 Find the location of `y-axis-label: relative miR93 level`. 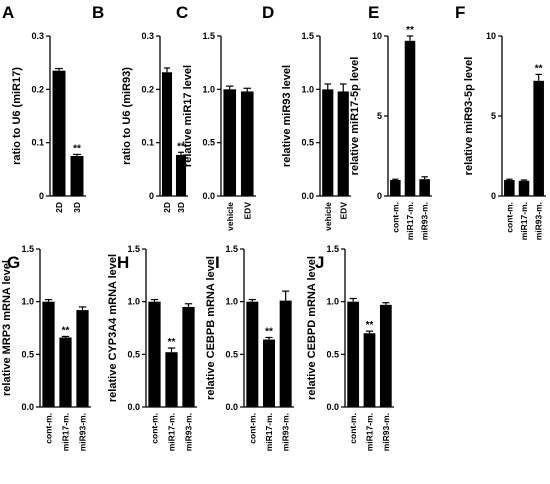

y-axis-label: relative miR93 level is located at coordinates (287, 116).